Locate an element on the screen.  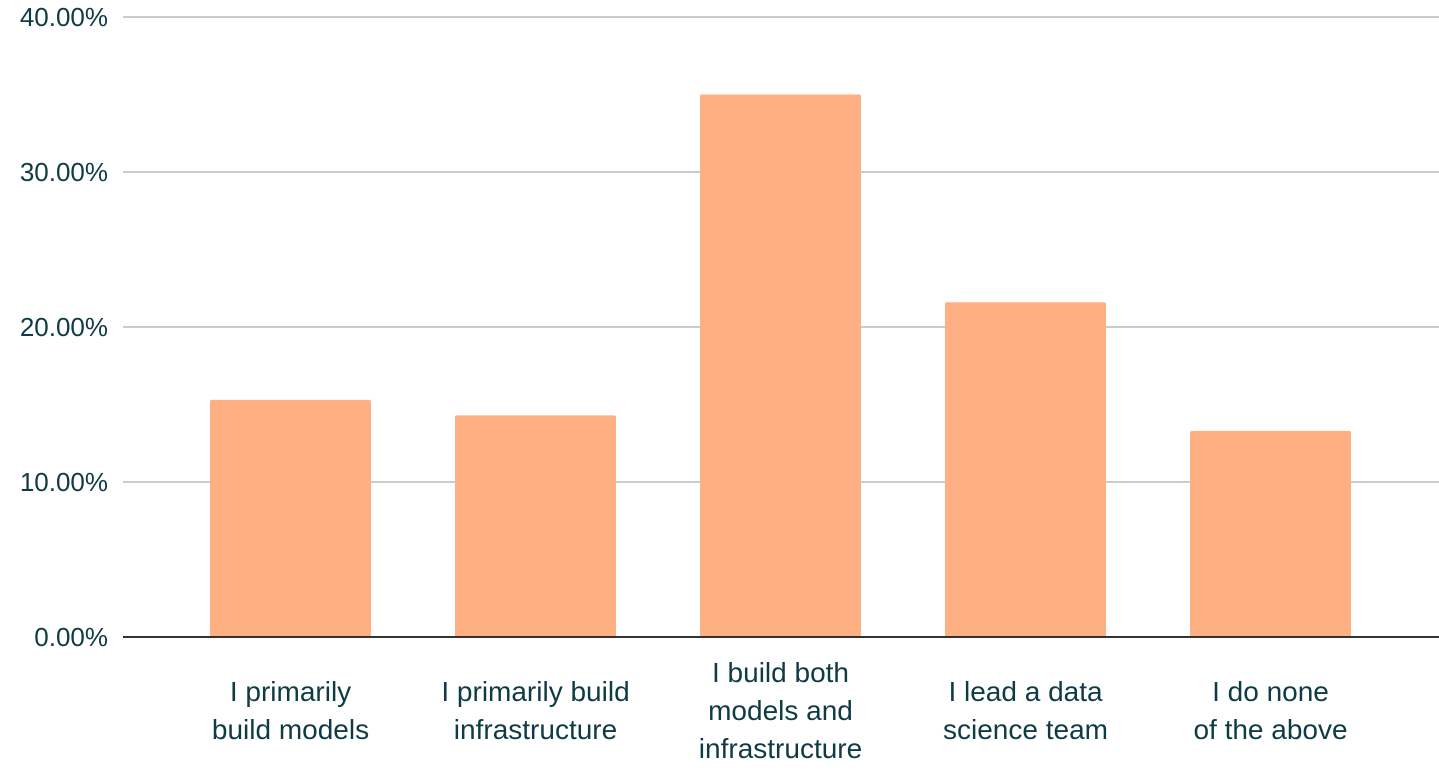
x-tick-label: I primarily build infrastructure is located at coordinates (535, 710).